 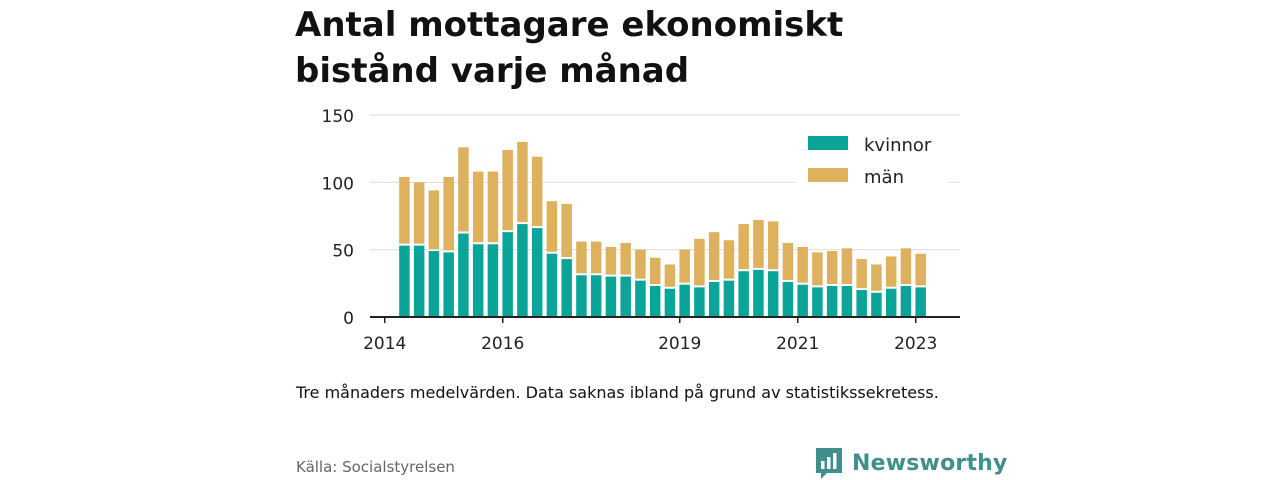 What do you see at coordinates (502, 344) in the screenshot?
I see `x-tick-label: 2016` at bounding box center [502, 344].